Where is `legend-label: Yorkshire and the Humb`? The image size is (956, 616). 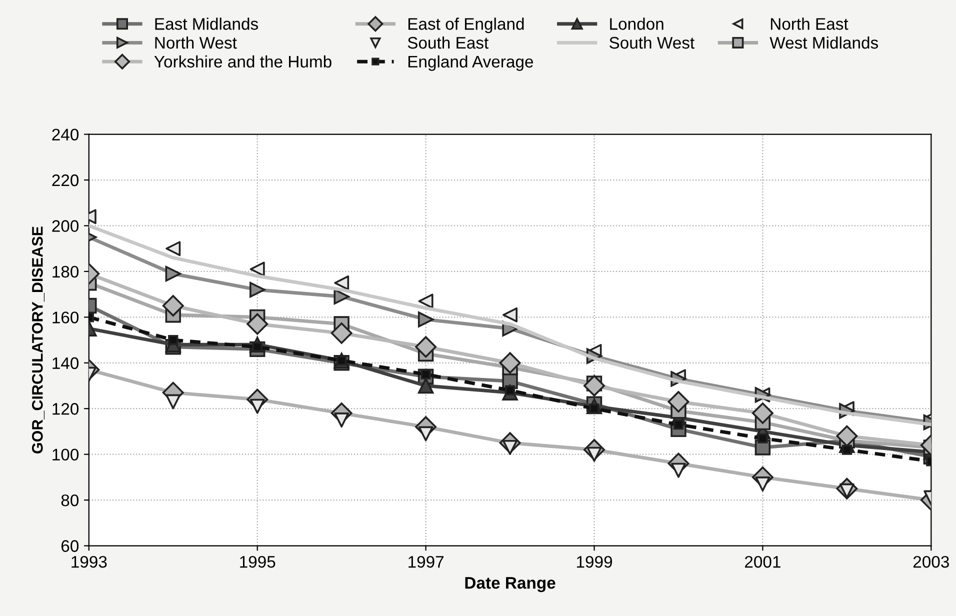 legend-label: Yorkshire and the Humb is located at coordinates (243, 61).